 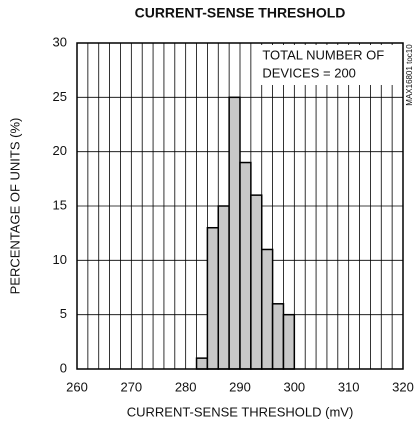 What do you see at coordinates (60, 41) in the screenshot?
I see `y-tick-label: 30` at bounding box center [60, 41].